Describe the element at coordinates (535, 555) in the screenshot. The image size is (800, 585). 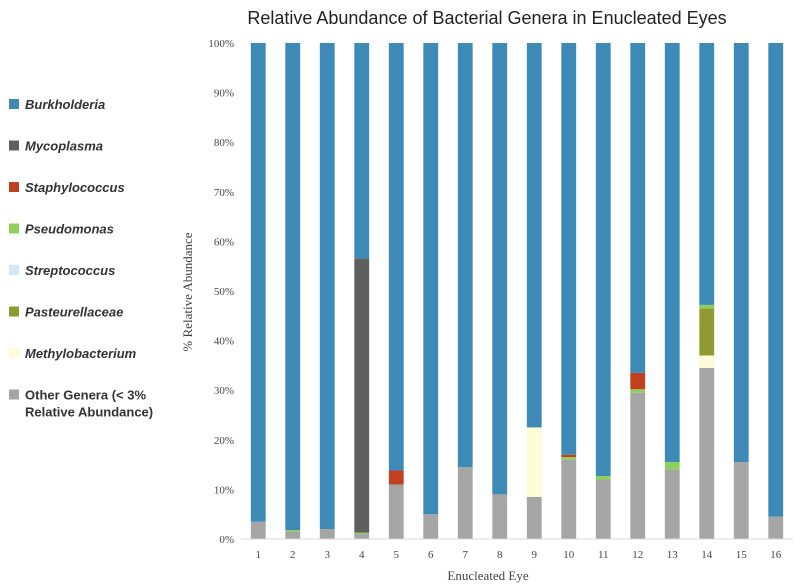
I see `x-tick-label: 9` at that location.